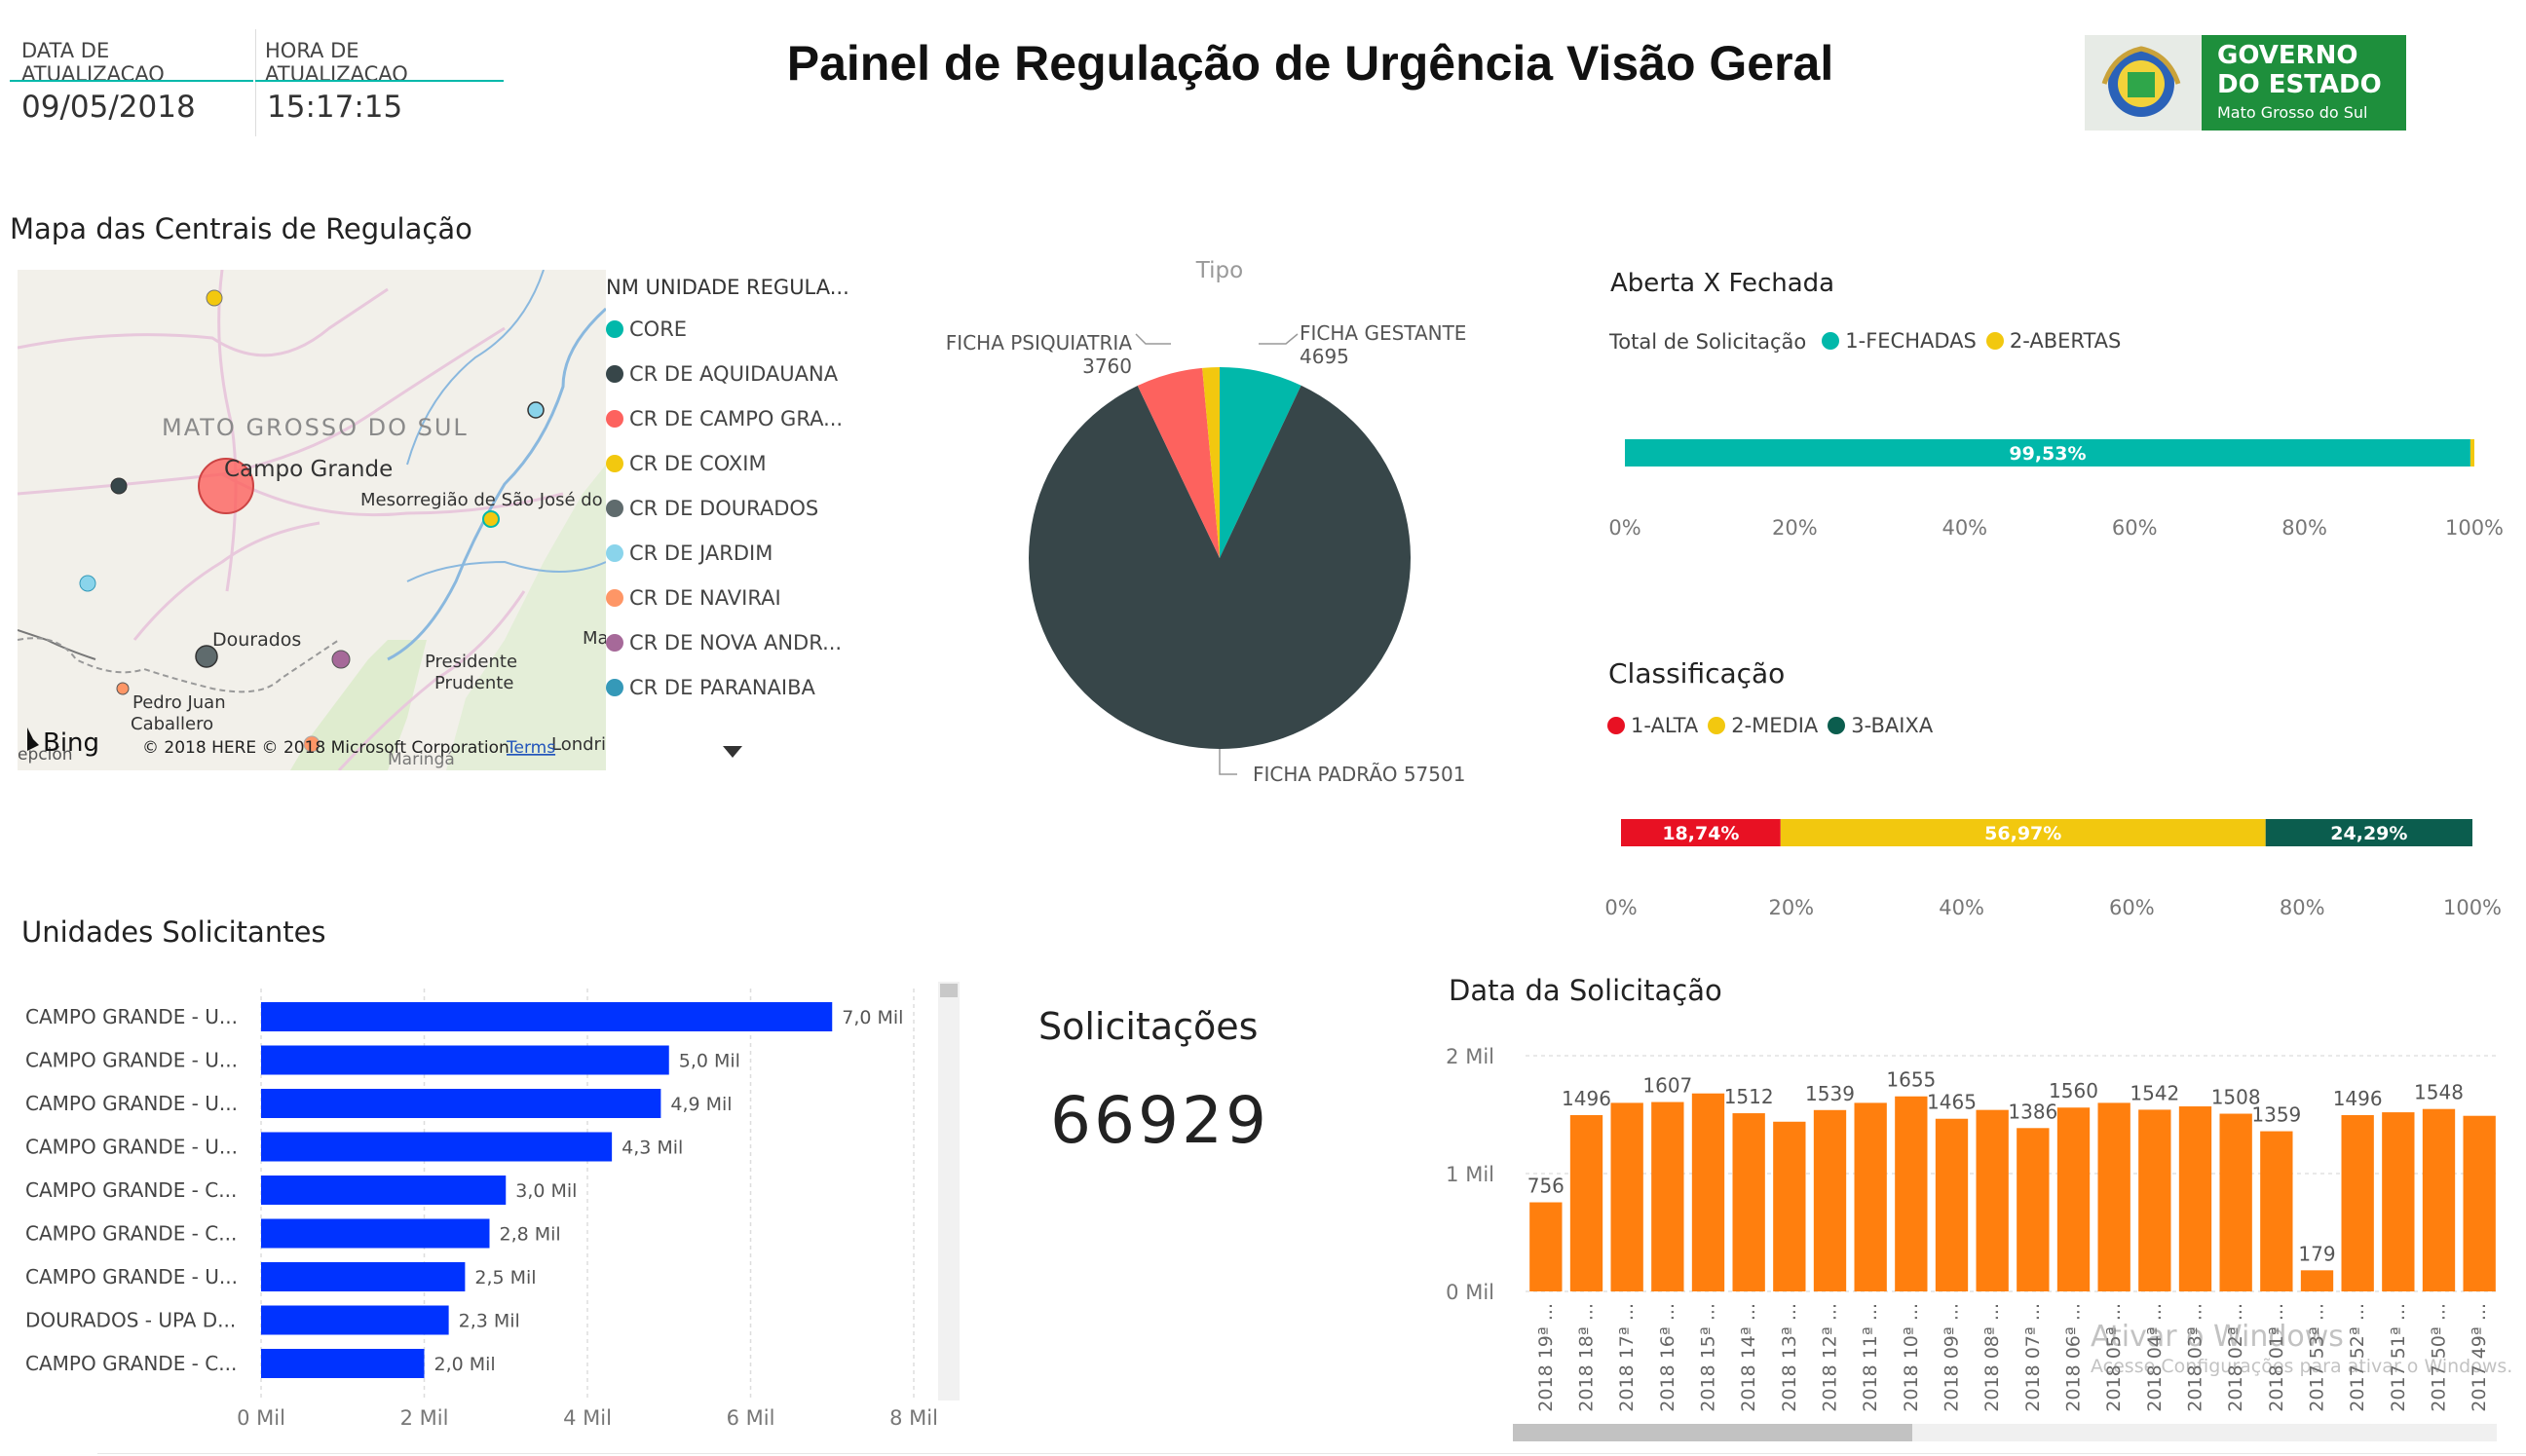  I want to click on legend-item: 2-MEDIA, so click(1763, 725).